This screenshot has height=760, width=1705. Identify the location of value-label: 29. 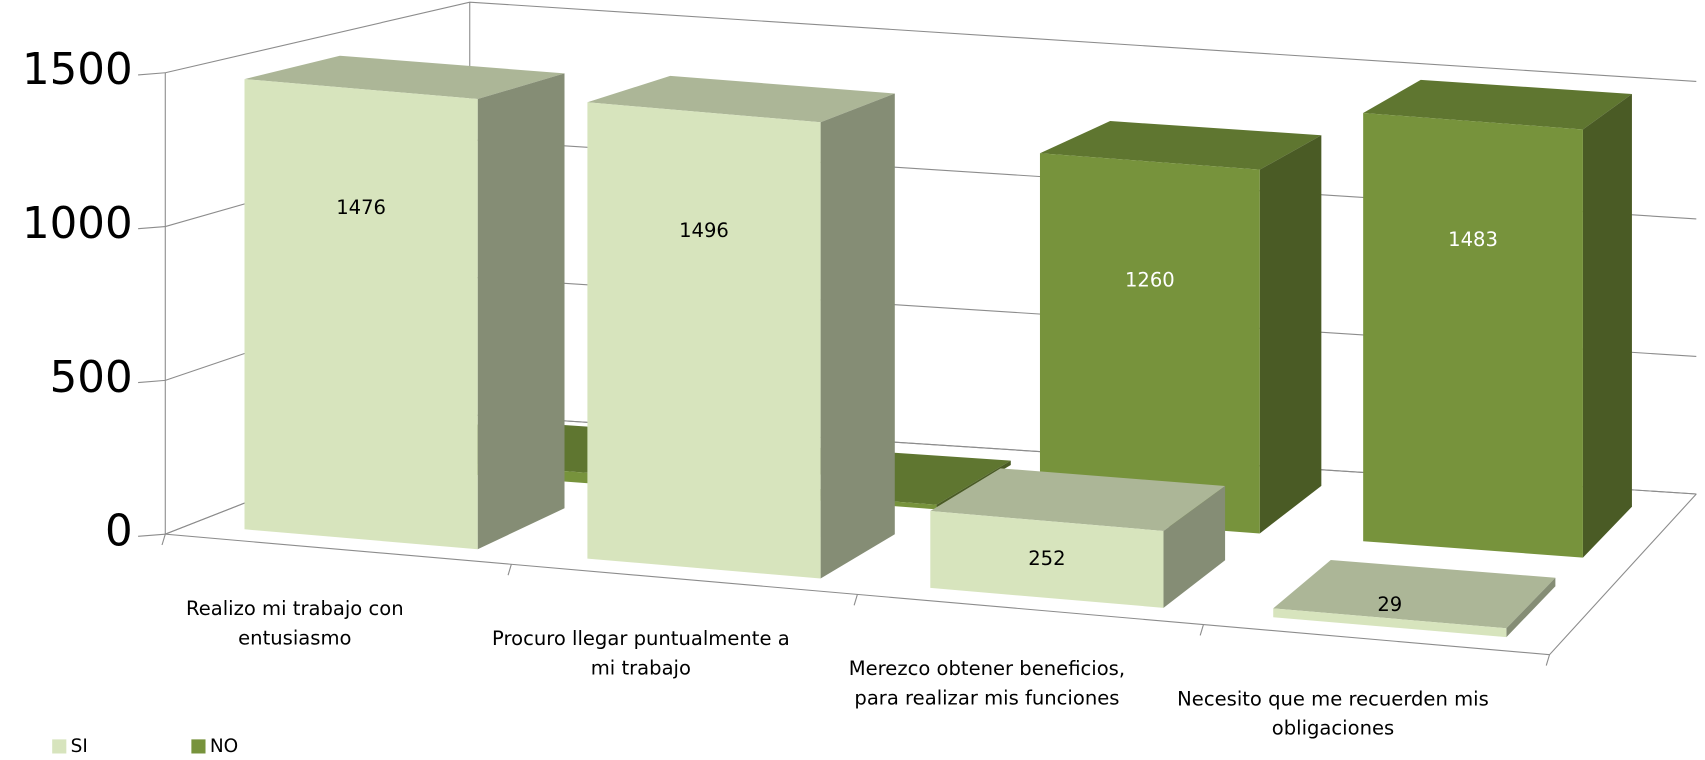
(1389, 604).